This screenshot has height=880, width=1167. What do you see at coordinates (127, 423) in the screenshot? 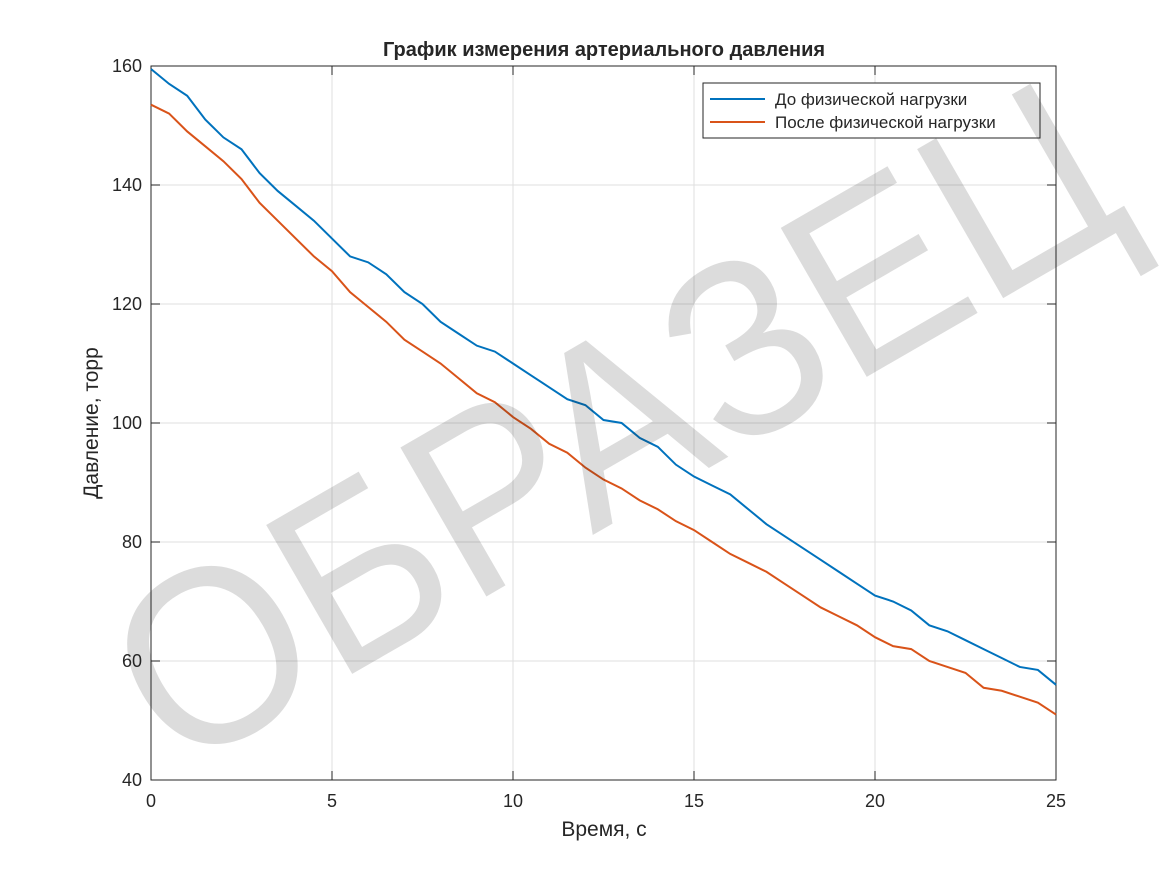
I see `y-tick-label: 100` at bounding box center [127, 423].